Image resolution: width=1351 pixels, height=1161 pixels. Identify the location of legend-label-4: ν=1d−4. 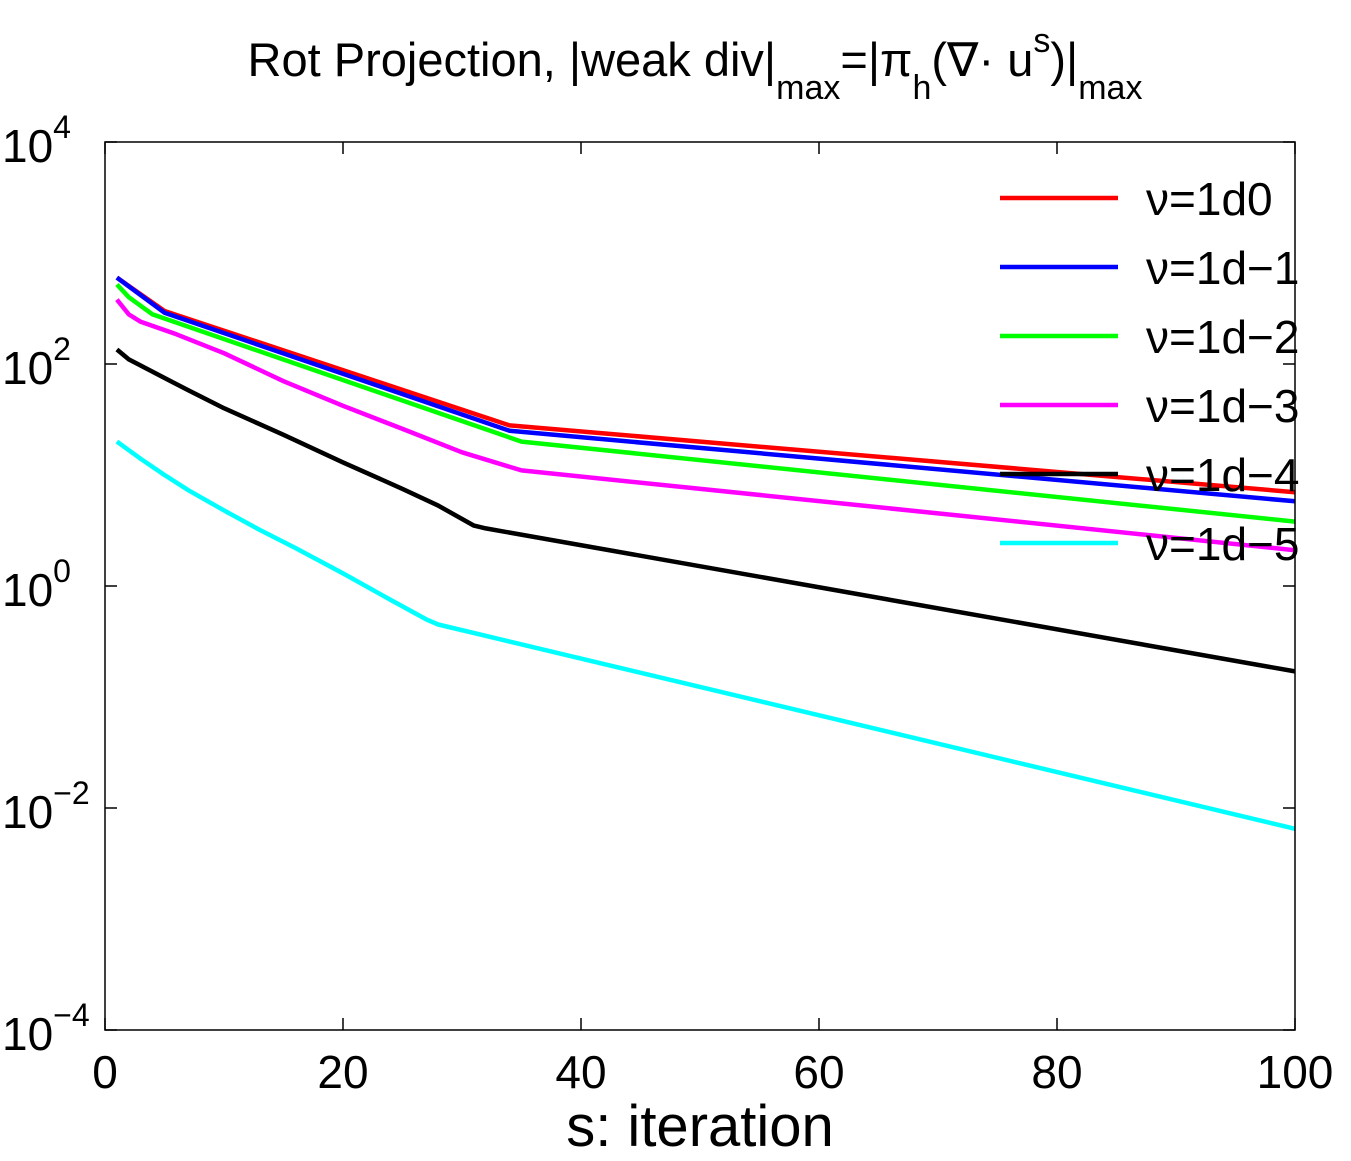
(1222, 475).